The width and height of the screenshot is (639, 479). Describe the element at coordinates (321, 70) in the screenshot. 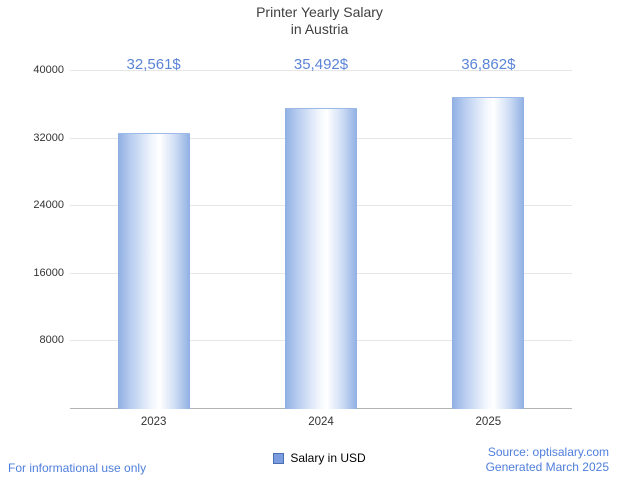

I see `gridline` at that location.